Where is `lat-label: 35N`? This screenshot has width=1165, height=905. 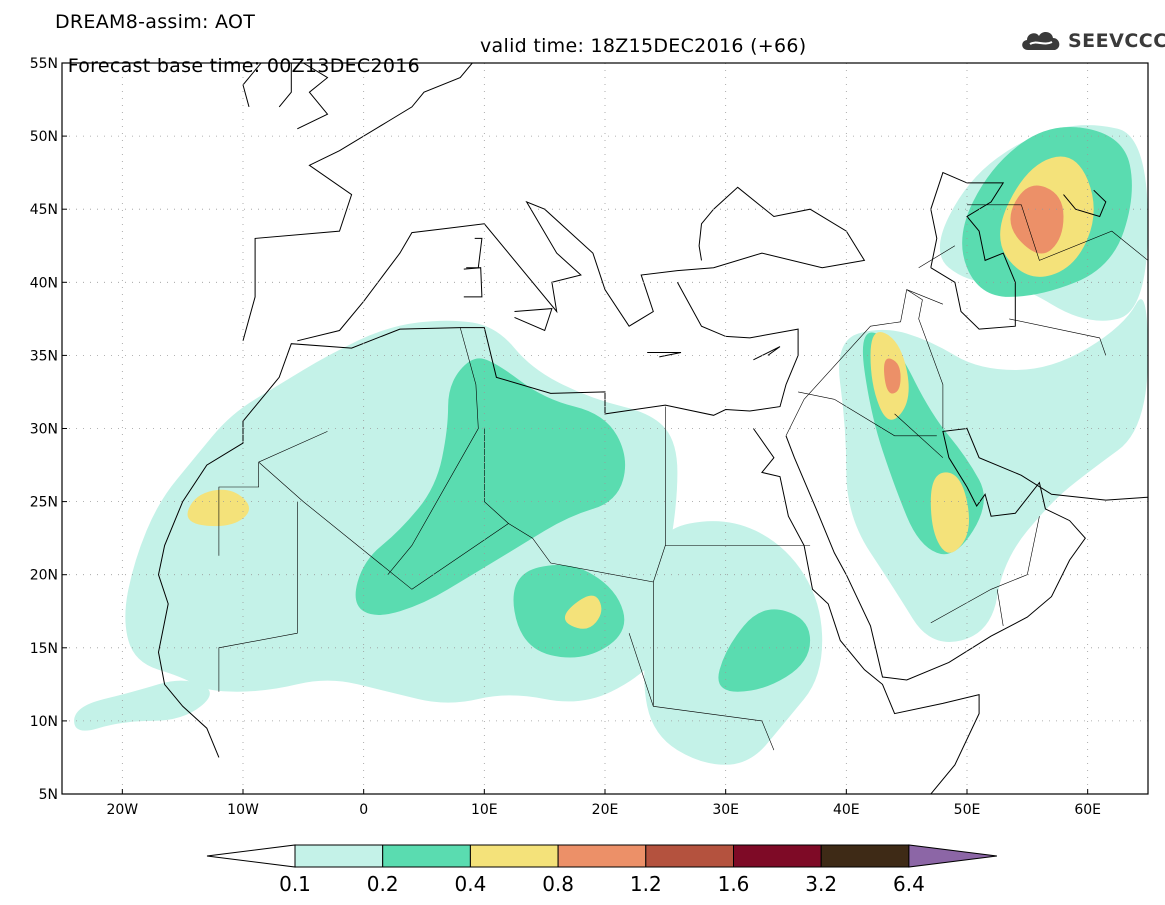
lat-label: 35N is located at coordinates (44, 356).